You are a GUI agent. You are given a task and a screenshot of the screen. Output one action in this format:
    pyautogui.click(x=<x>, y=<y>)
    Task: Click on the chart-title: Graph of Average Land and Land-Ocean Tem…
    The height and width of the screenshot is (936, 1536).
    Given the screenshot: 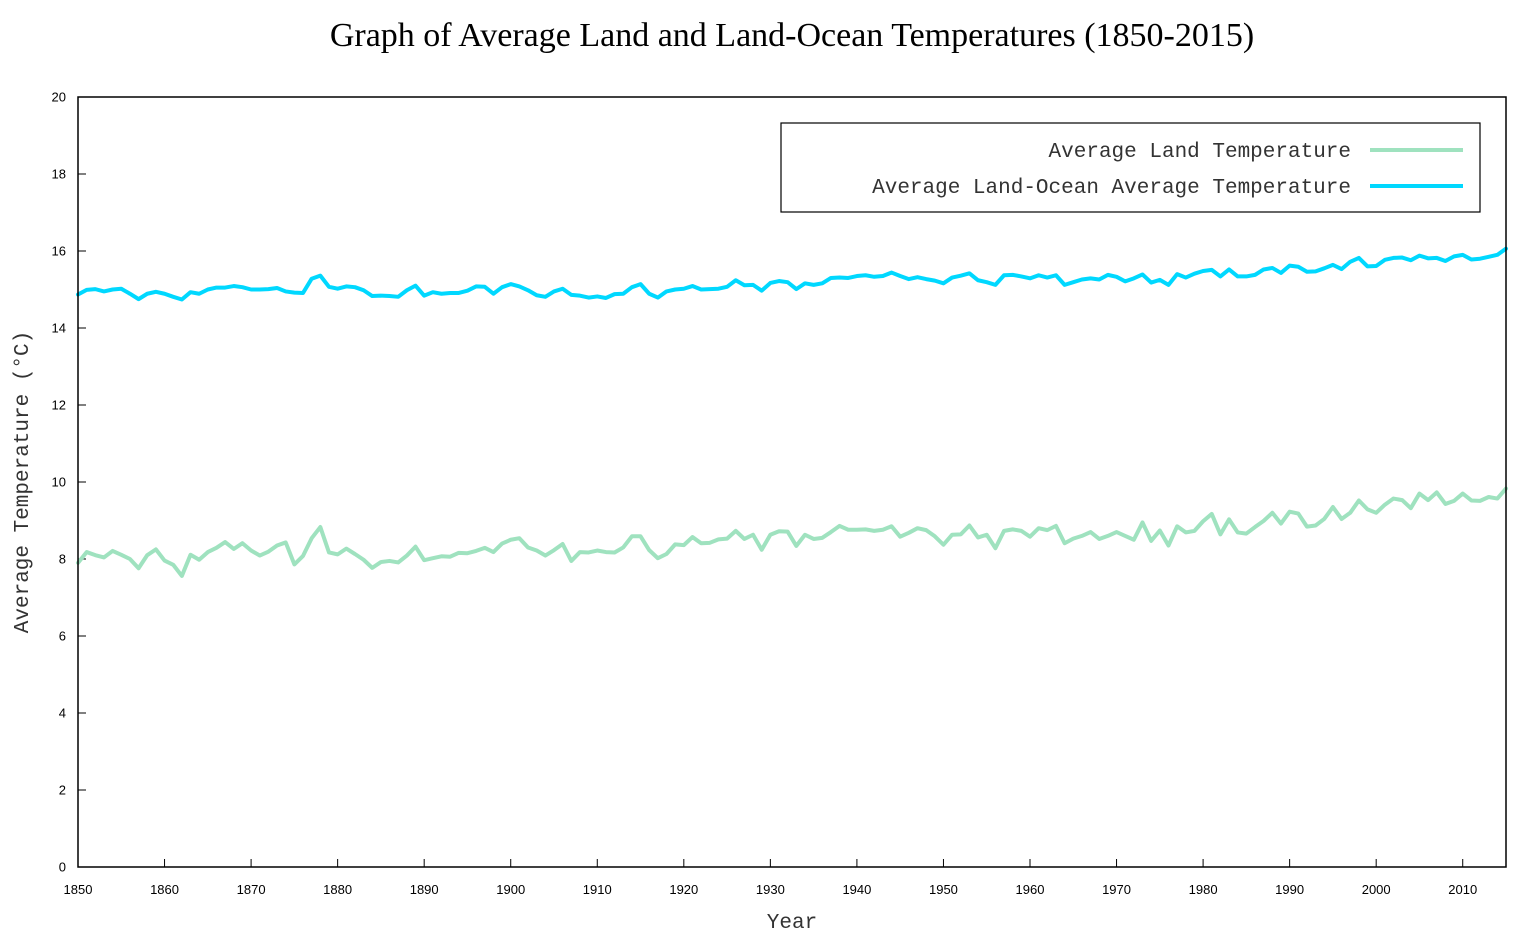 What is the action you would take?
    pyautogui.click(x=792, y=35)
    